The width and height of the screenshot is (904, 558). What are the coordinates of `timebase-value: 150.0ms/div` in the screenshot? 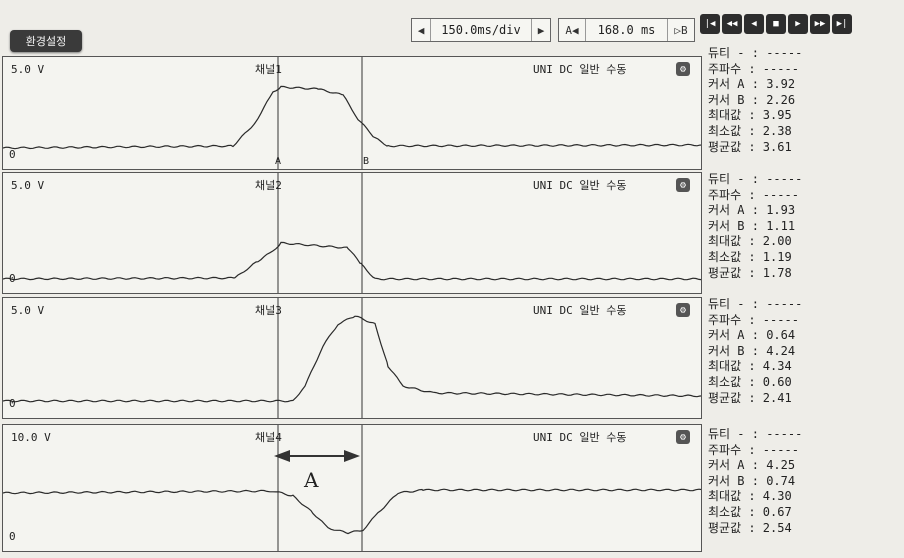 It's located at (481, 30).